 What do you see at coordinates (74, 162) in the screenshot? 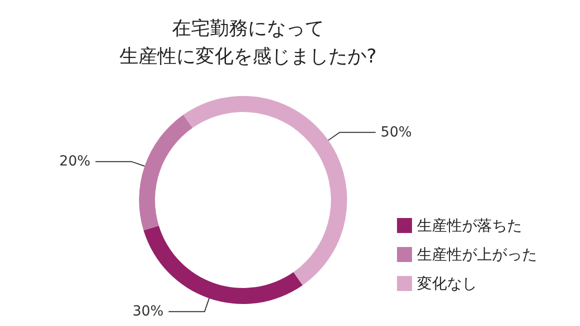
I see `data-label: 20%` at bounding box center [74, 162].